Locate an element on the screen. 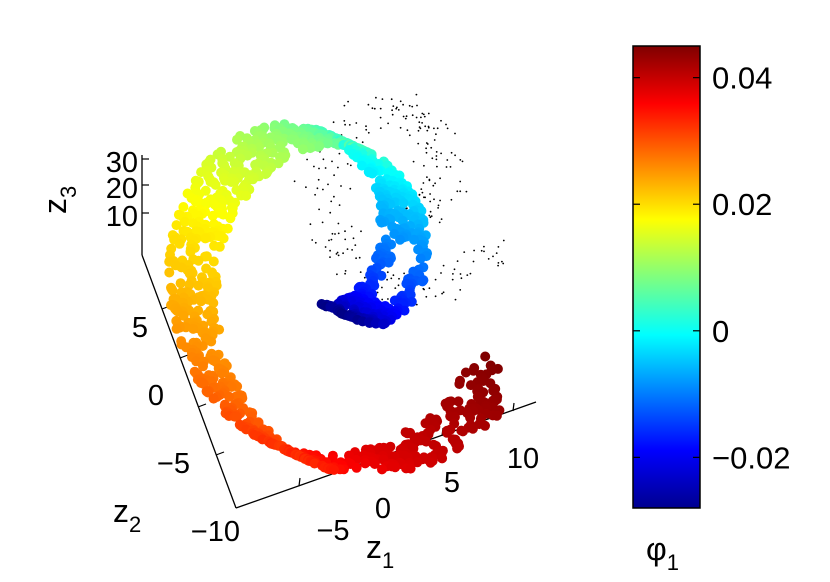 The image size is (830, 582). colorbar-ticks: 0.04 0.02 0 −0.02 is located at coordinates (711, 268).